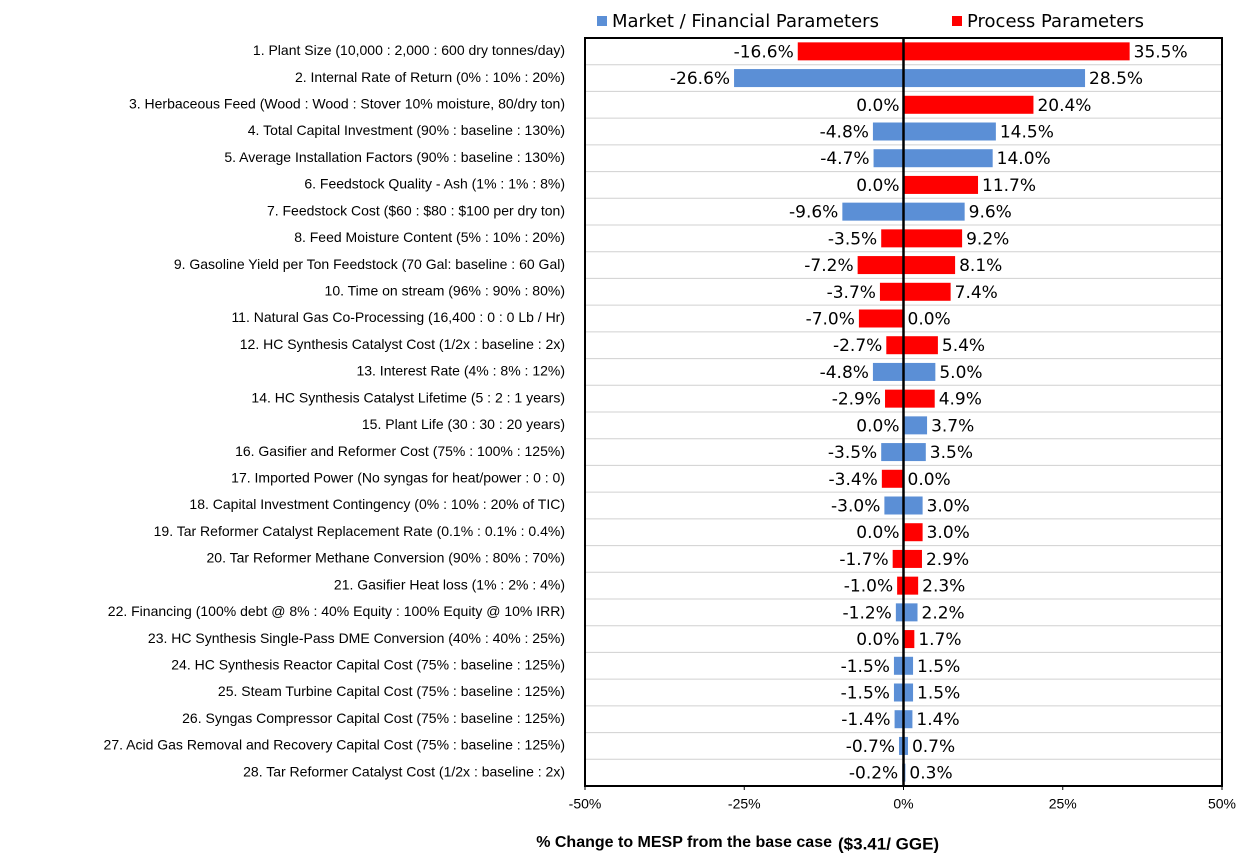 This screenshot has height=854, width=1246. What do you see at coordinates (930, 774) in the screenshot?
I see `value-label: 0.3%` at bounding box center [930, 774].